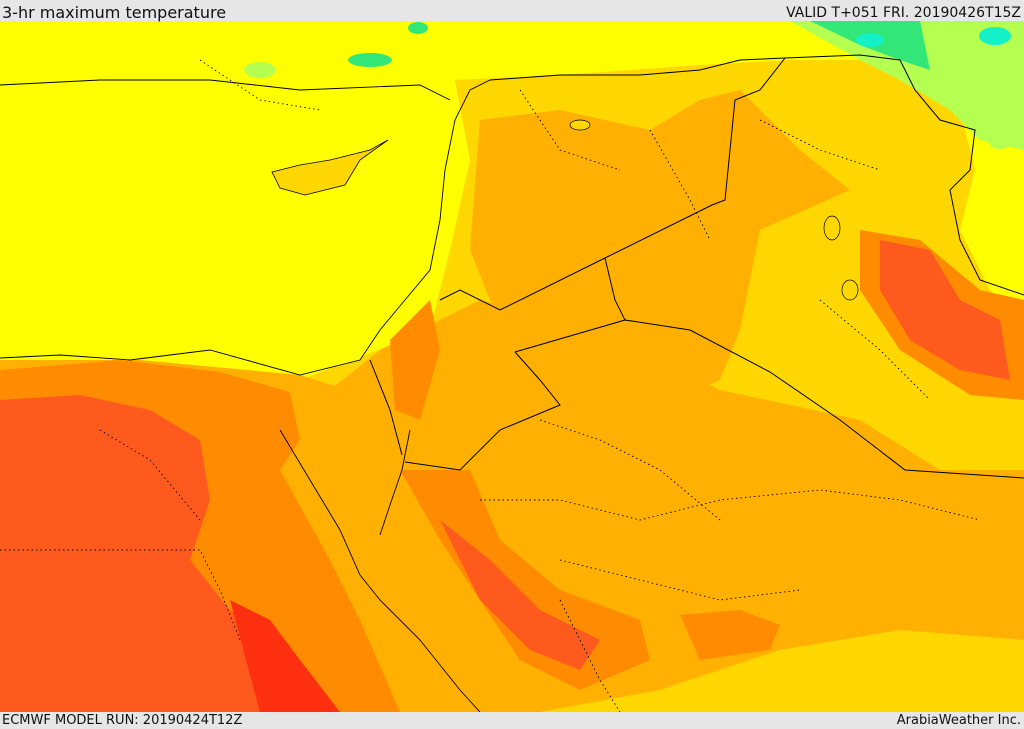 The image size is (1024, 729). What do you see at coordinates (903, 13) in the screenshot?
I see `valid-time-label: VALID T+051 FRI. 20190426T15Z` at bounding box center [903, 13].